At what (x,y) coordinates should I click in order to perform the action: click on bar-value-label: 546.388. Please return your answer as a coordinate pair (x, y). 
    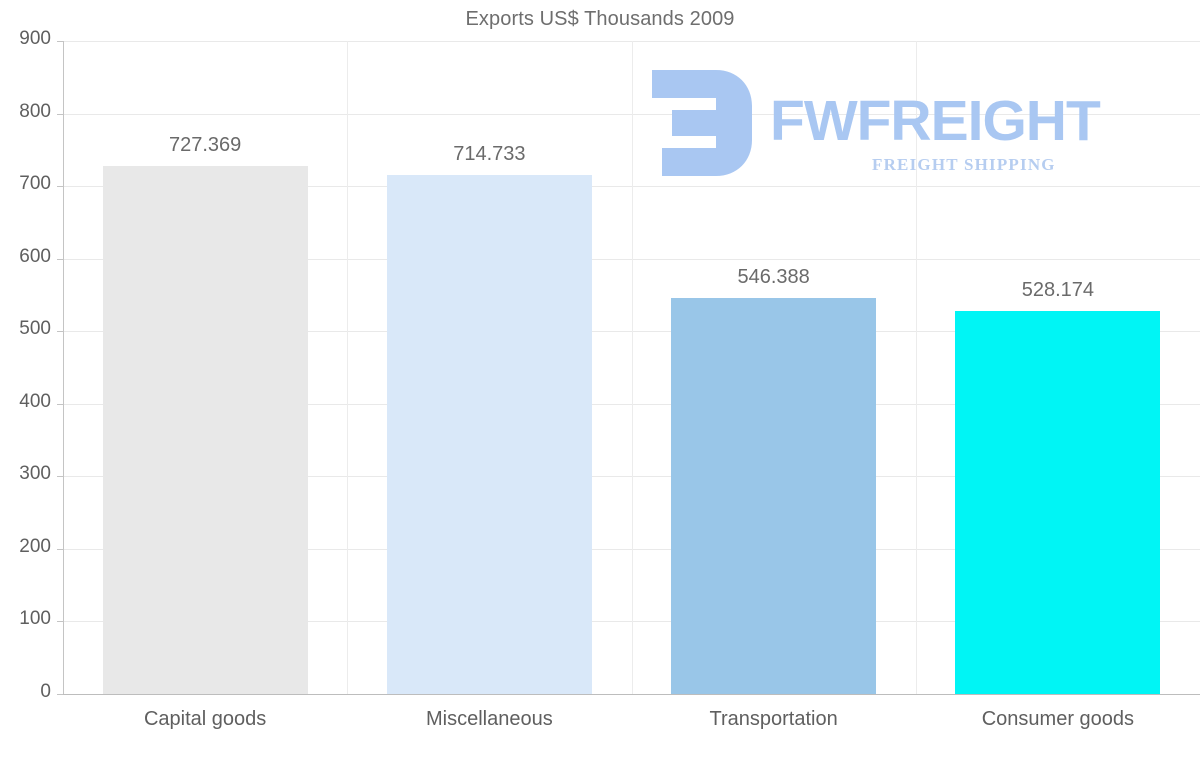
    Looking at the image, I should click on (773, 276).